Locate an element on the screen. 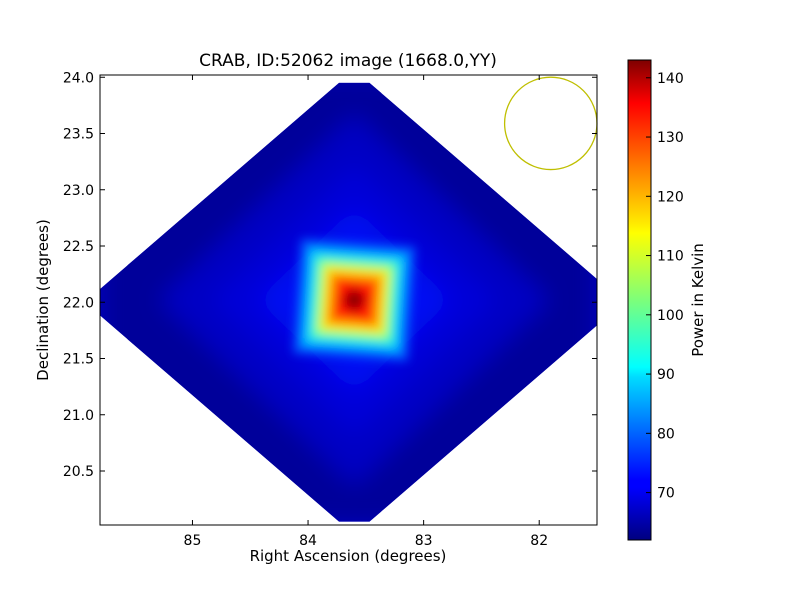 This screenshot has height=600, width=800. x-tick-label: 84 is located at coordinates (308, 541).